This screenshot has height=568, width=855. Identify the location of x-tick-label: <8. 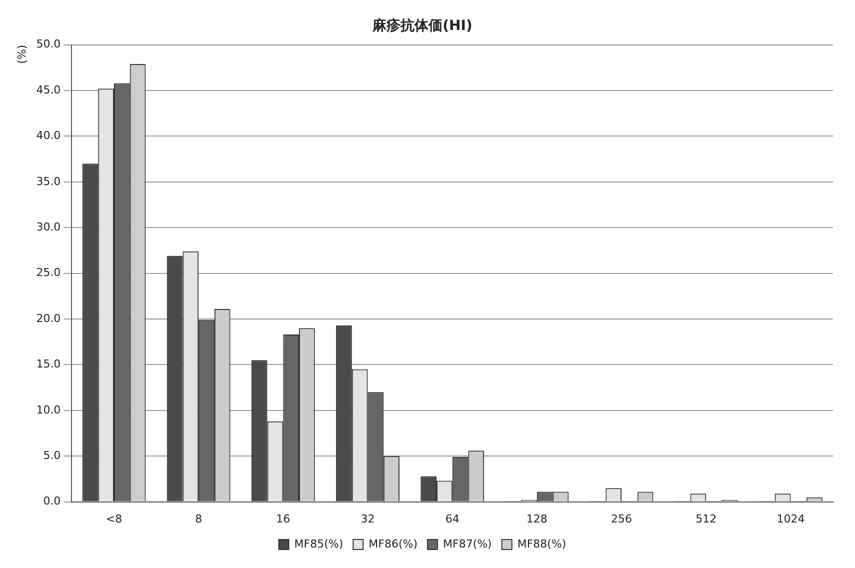
(114, 519).